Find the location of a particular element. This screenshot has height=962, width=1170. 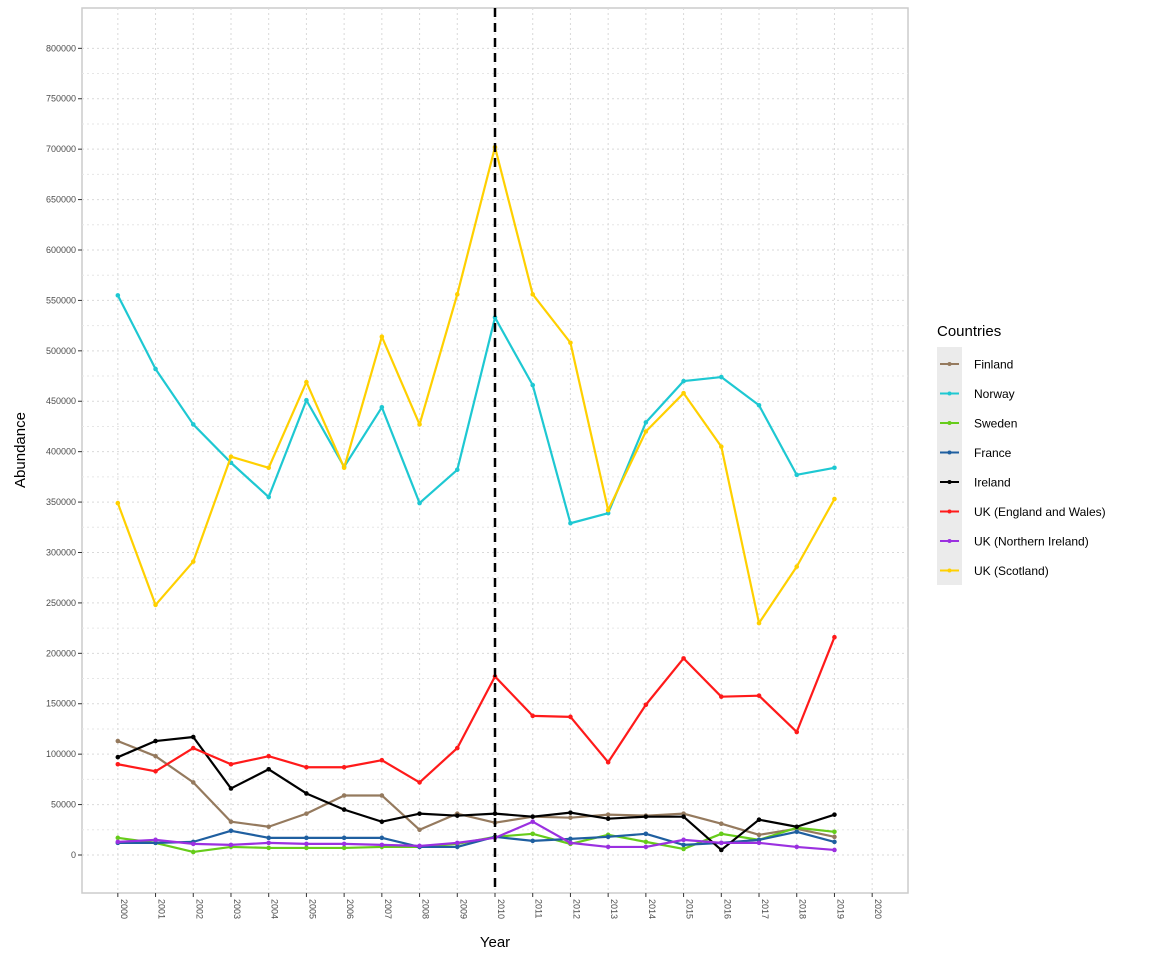

x-tick-label: 2007 is located at coordinates (388, 909).